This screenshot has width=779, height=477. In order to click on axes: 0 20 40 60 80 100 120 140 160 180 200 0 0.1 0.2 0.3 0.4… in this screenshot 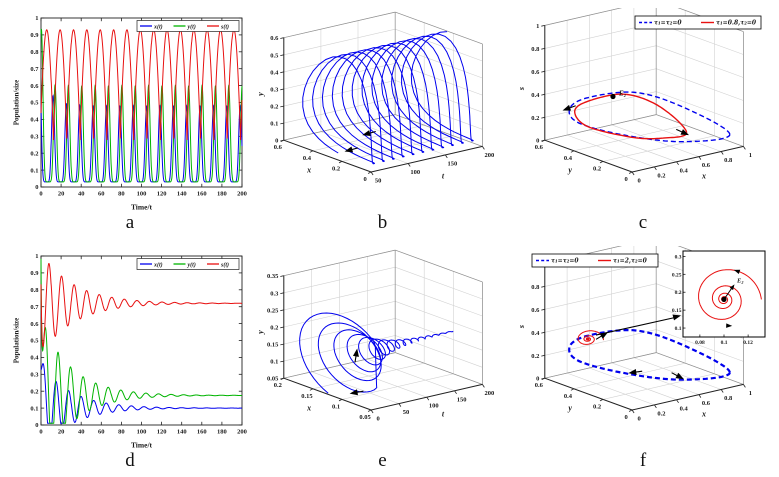, I will do `click(130, 113)`.